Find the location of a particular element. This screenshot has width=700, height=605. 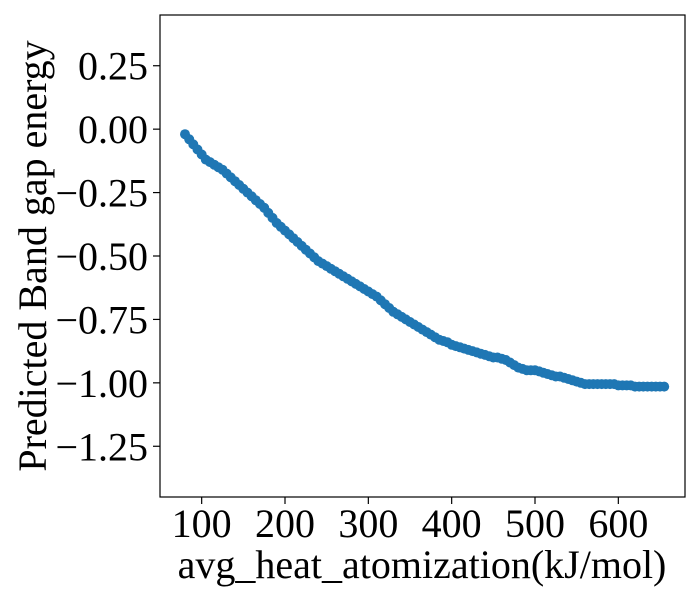

data-point is located at coordinates (664, 386).